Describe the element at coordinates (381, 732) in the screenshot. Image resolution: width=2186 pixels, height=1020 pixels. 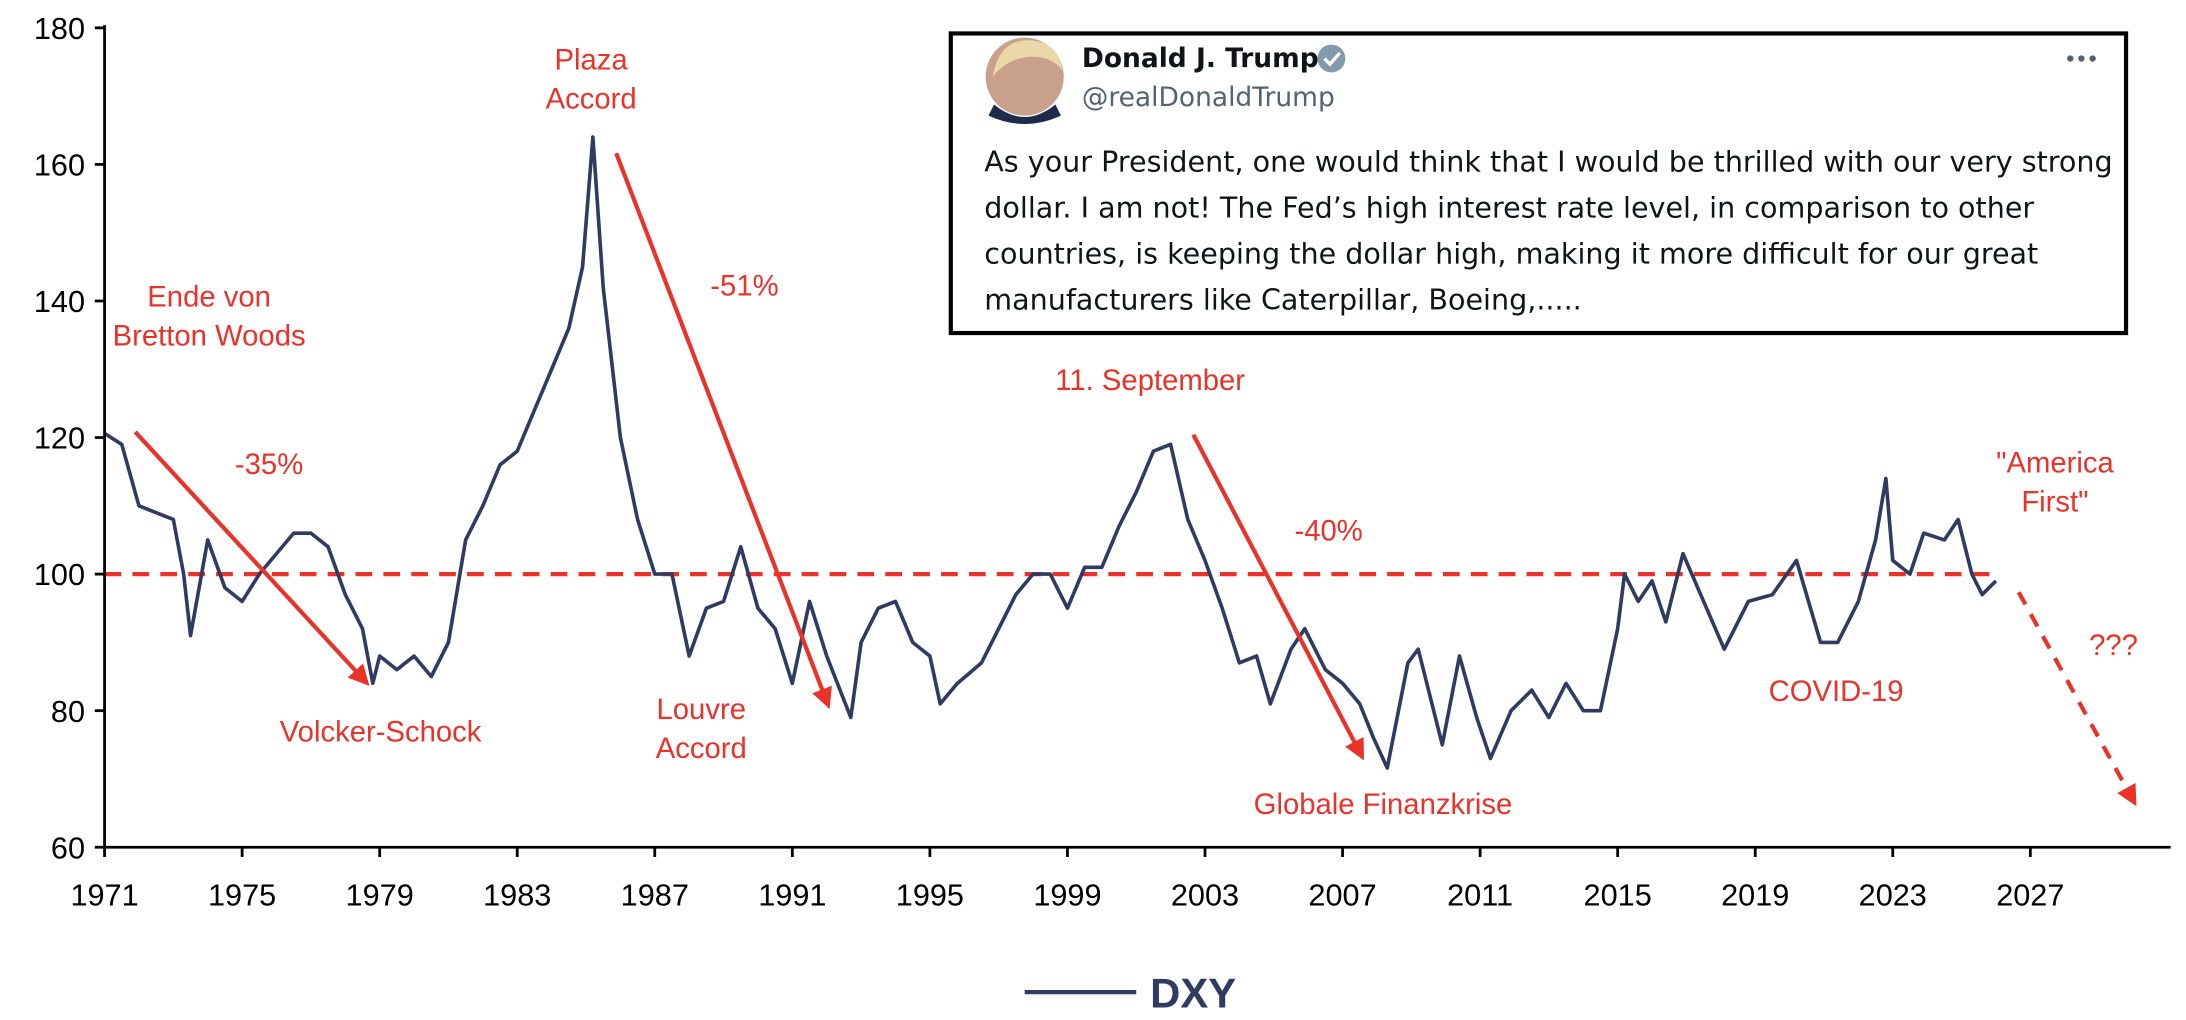
I see `annotation: Volcker-Schock` at that location.